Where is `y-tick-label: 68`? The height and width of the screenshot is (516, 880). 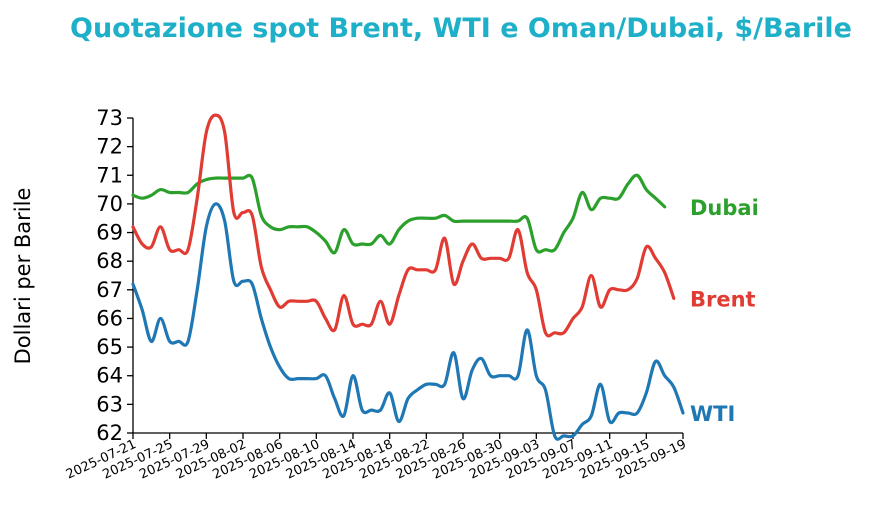 y-tick-label: 68 is located at coordinates (109, 261).